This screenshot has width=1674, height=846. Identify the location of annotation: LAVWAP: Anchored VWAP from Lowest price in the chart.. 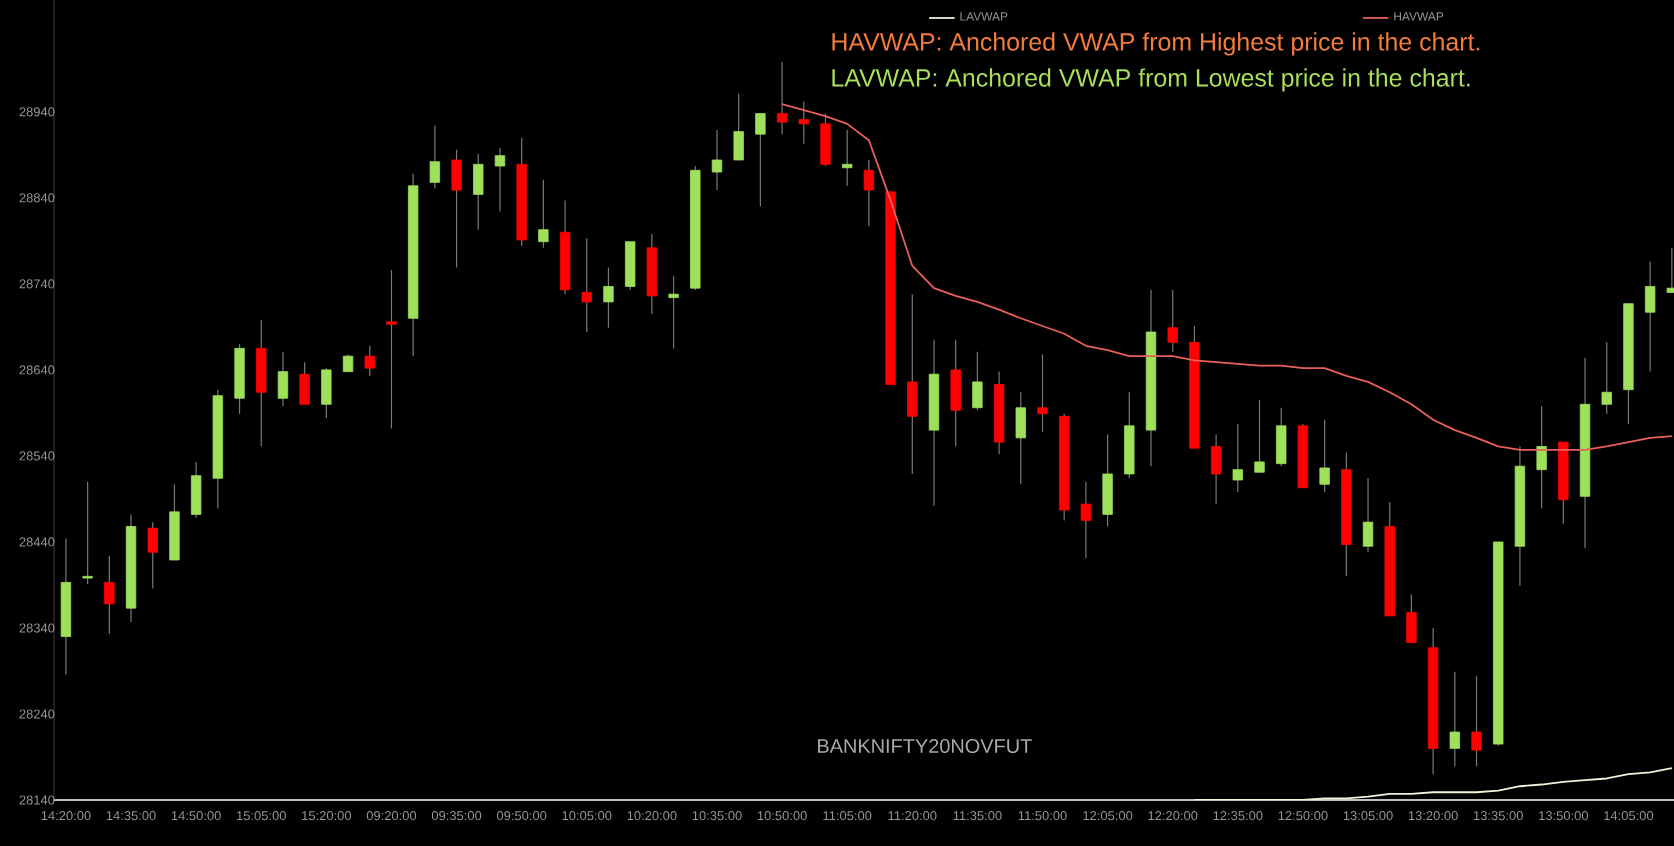
(1151, 80).